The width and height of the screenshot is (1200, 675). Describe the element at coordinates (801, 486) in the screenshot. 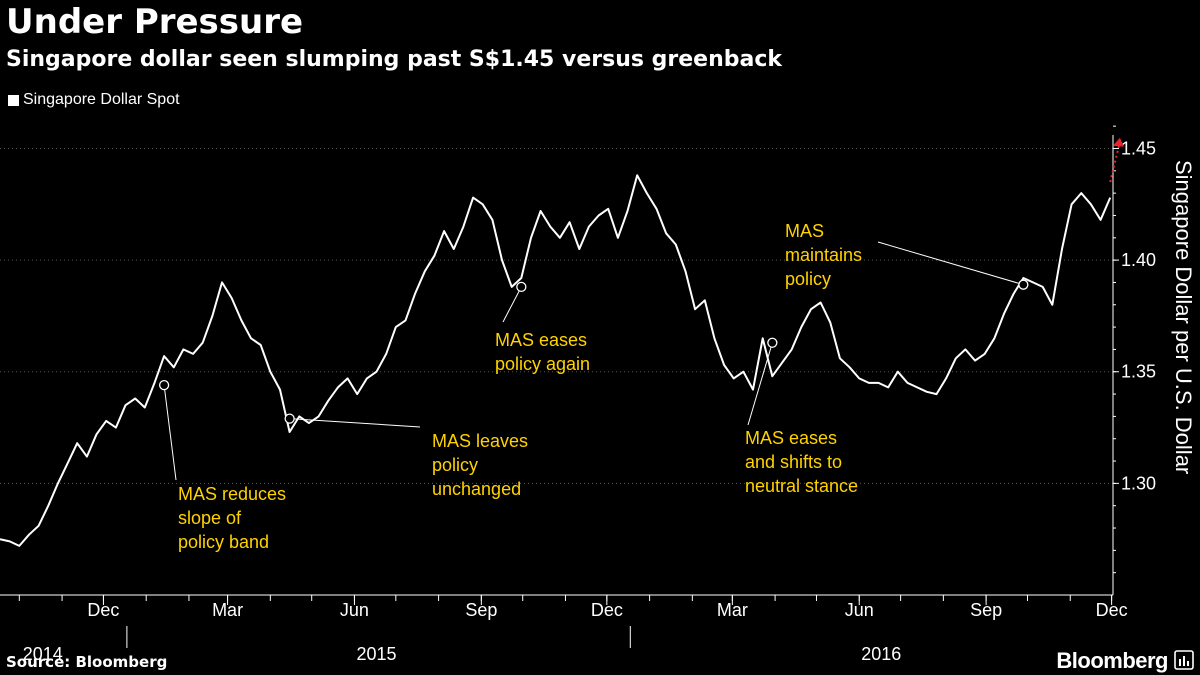

I see `annotation-label: neutral stance` at that location.